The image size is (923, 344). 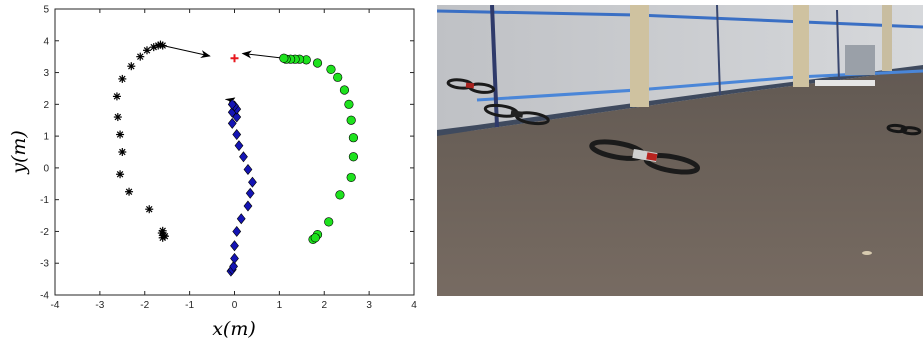 What do you see at coordinates (718, 50) in the screenshot?
I see `window-frame-mid` at bounding box center [718, 50].